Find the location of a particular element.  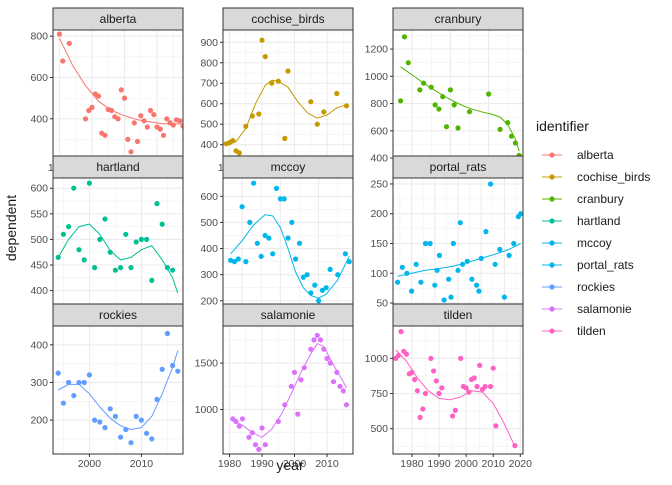

y-tick-label: 550 is located at coordinates (39, 214).